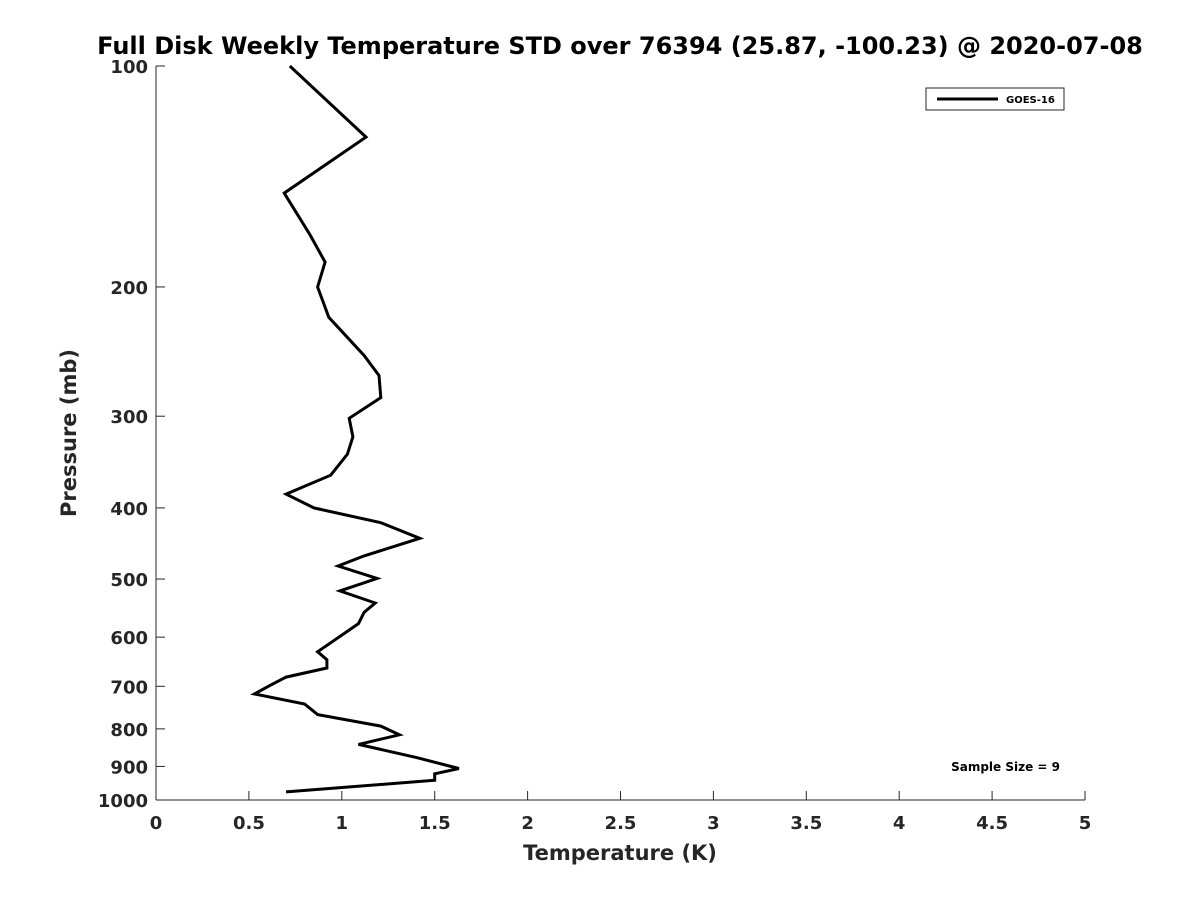 Image resolution: width=1200 pixels, height=900 pixels. What do you see at coordinates (129, 767) in the screenshot?
I see `y-tick-label: 900` at bounding box center [129, 767].